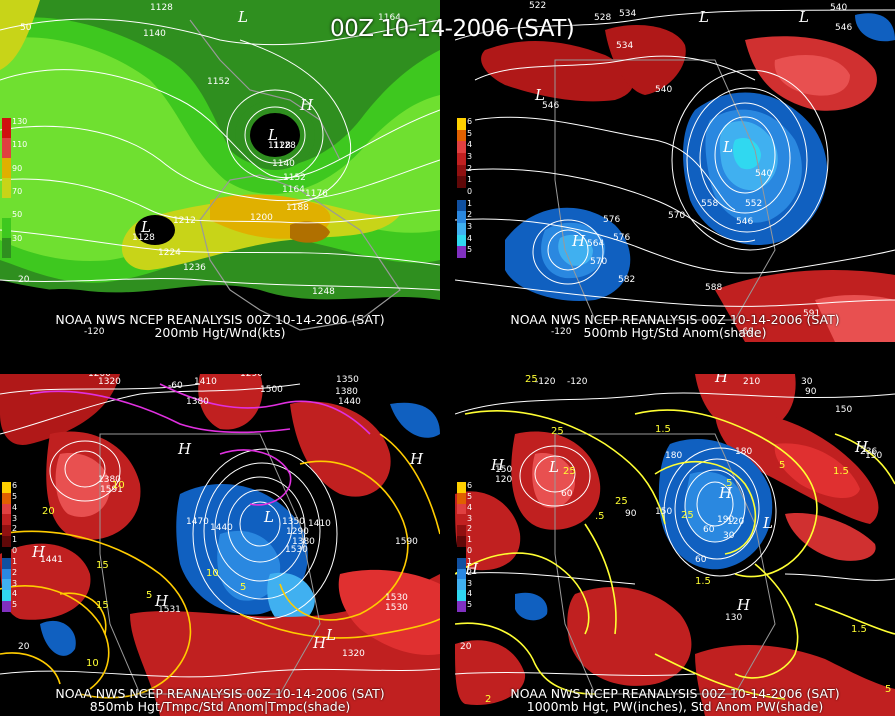  I want to click on legend-value: 90, so click(17, 168).